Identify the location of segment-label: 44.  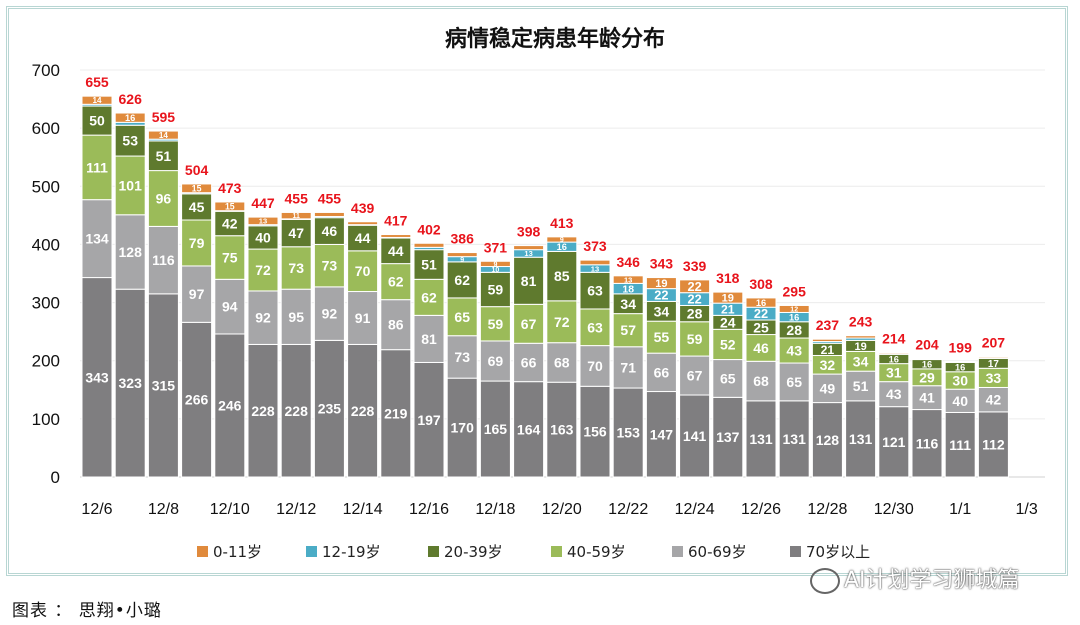
(396, 251).